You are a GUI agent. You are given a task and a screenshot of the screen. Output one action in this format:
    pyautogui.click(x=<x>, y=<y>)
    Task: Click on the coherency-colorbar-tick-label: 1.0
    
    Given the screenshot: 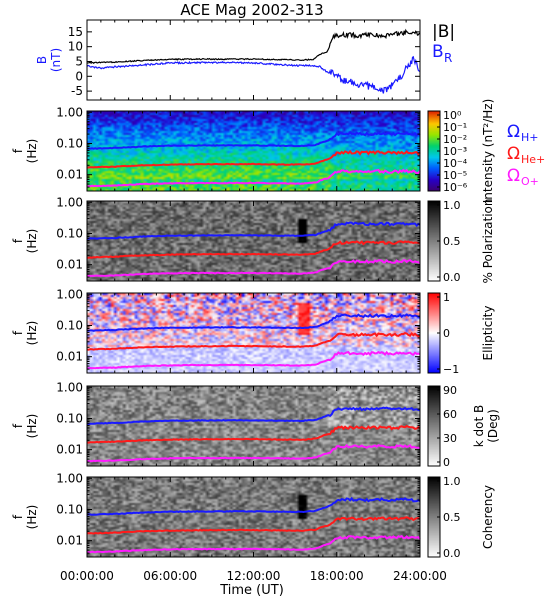 What is the action you would take?
    pyautogui.click(x=452, y=481)
    